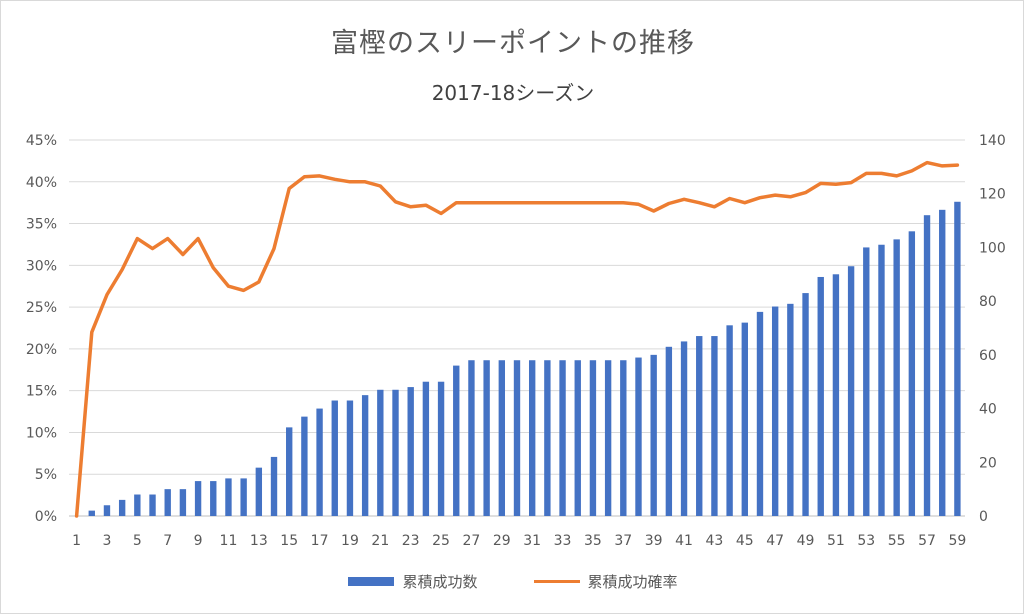 Image resolution: width=1024 pixels, height=615 pixels. Describe the element at coordinates (76, 541) in the screenshot. I see `x-tick-label: 1` at that location.